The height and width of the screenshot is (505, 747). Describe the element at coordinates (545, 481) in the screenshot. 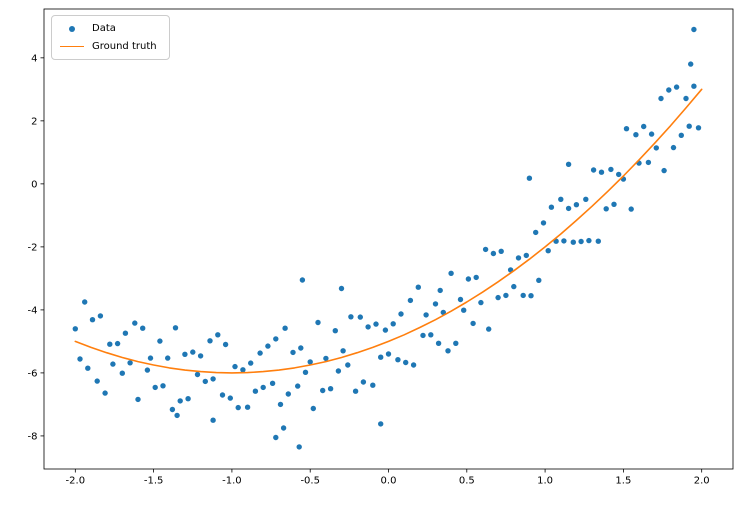

I see `x-tick-label: 1.0` at that location.